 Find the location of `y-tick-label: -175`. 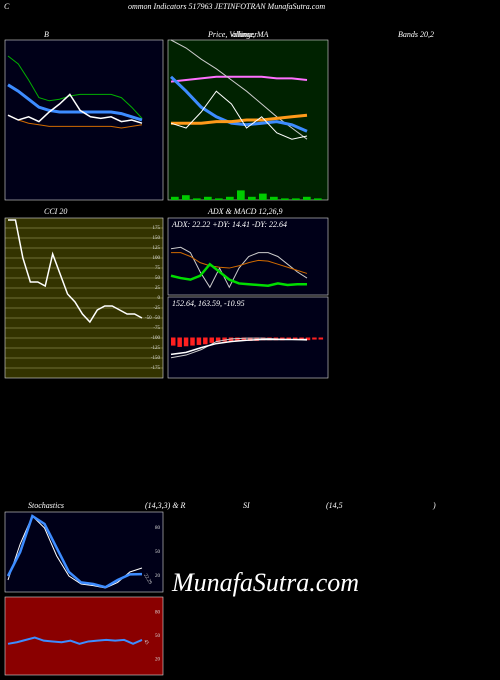

y-tick-label: -175 is located at coordinates (156, 368).